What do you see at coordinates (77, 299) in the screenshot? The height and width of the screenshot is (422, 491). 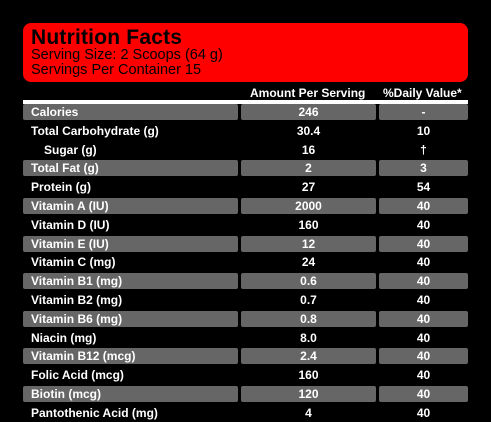 I see `nutrient-name: Vitamin B2 (mg)` at bounding box center [77, 299].